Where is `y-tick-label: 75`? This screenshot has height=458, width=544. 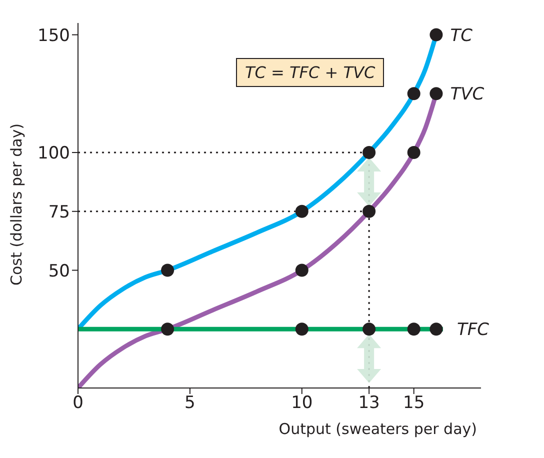 y-tick-label: 75 is located at coordinates (59, 212).